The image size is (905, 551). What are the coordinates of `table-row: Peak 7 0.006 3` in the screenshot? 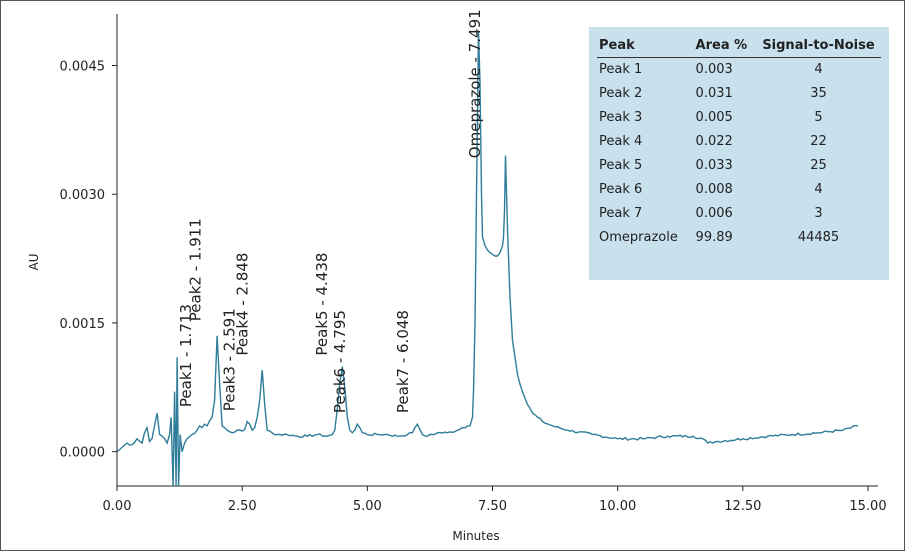 It's located at (739, 214).